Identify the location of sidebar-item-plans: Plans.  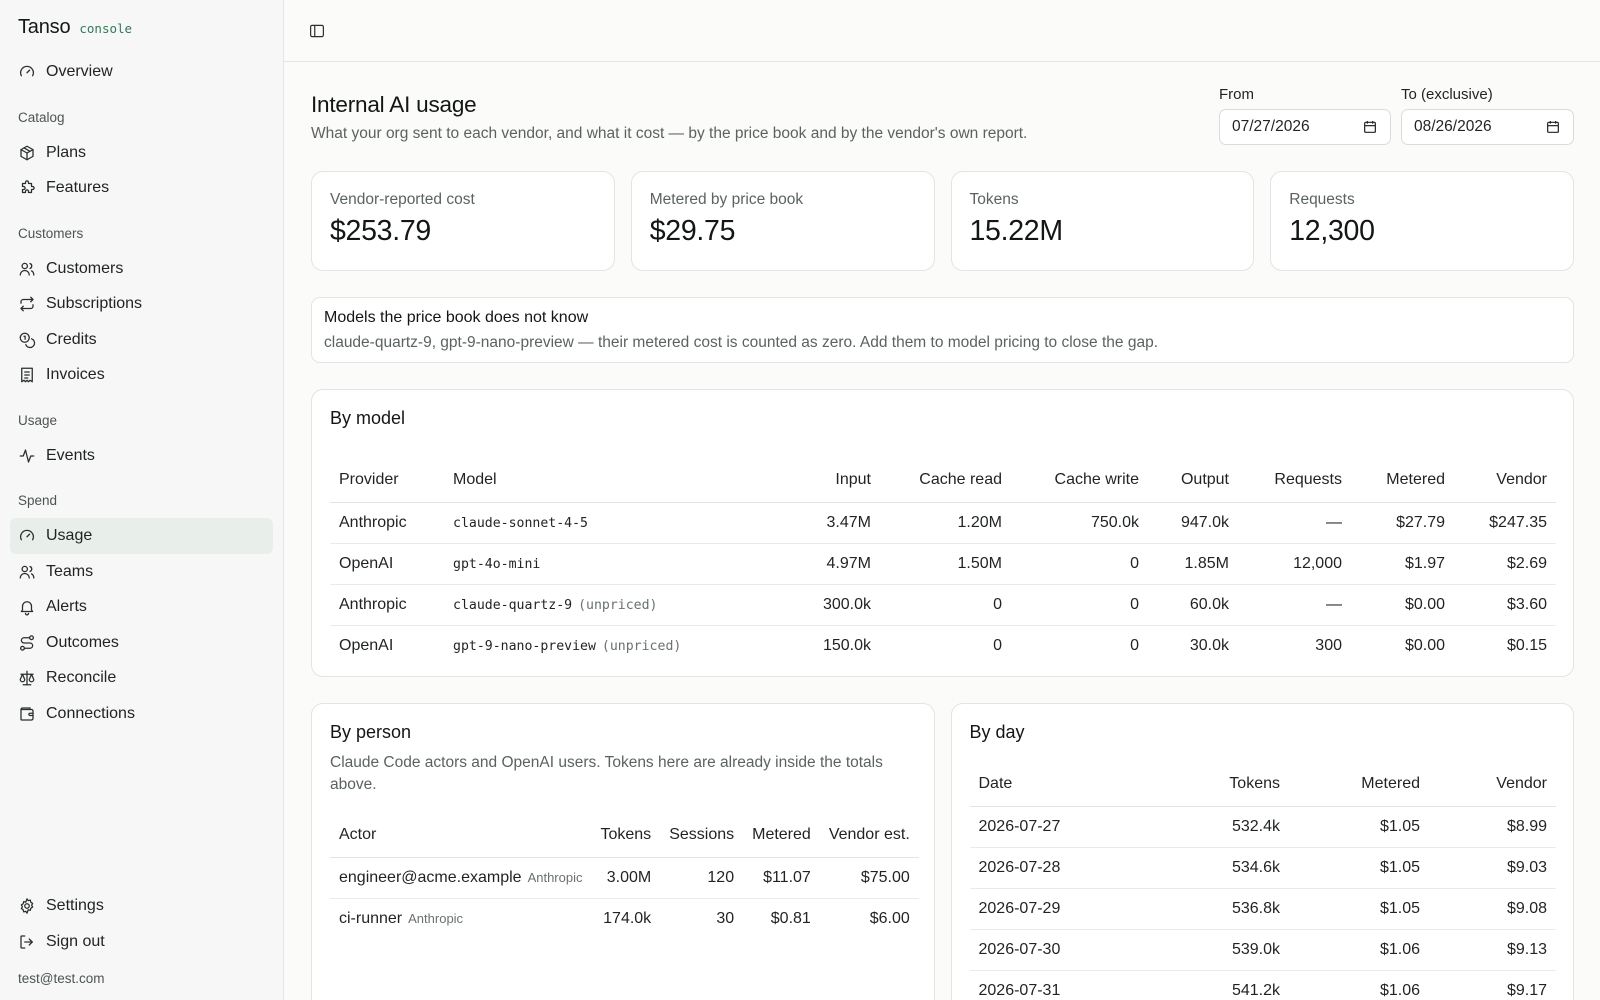
(141, 153).